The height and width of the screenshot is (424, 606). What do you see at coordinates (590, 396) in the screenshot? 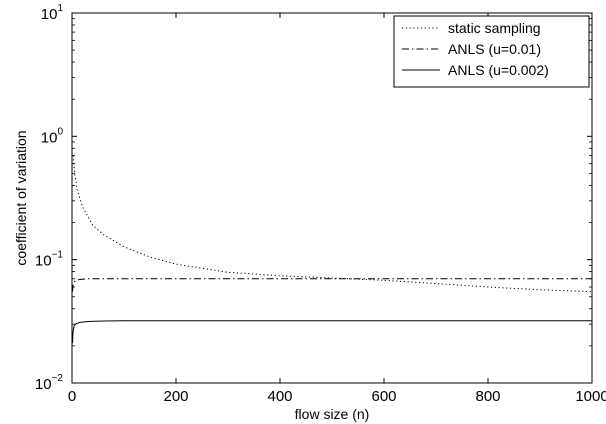
I see `x-tick-label: 1000` at bounding box center [590, 396].